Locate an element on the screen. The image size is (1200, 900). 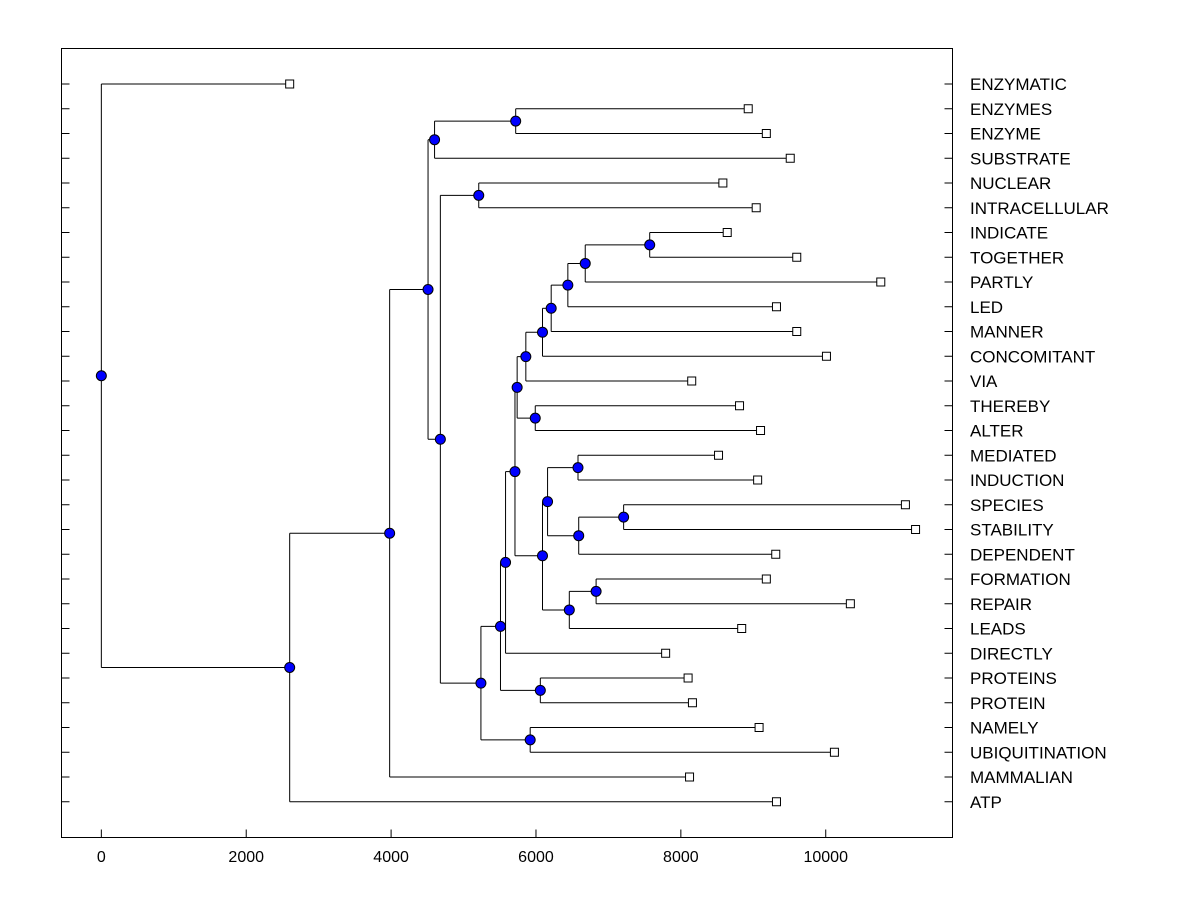
leaf-label-via: VIA is located at coordinates (984, 381).